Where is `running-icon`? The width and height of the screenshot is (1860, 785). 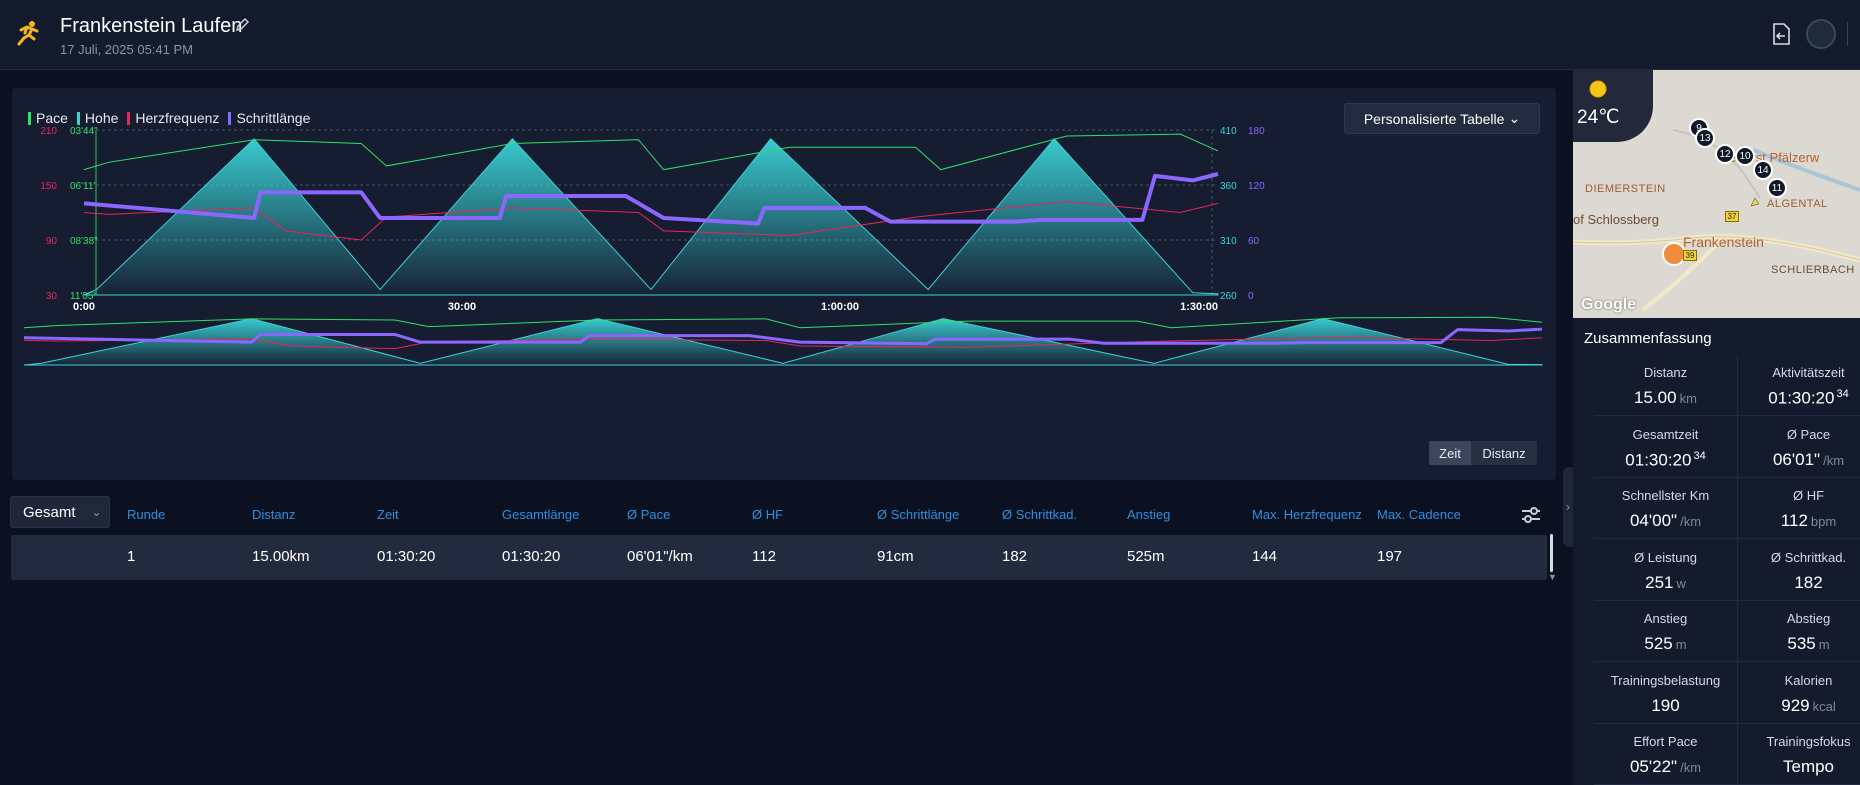 running-icon is located at coordinates (28, 33).